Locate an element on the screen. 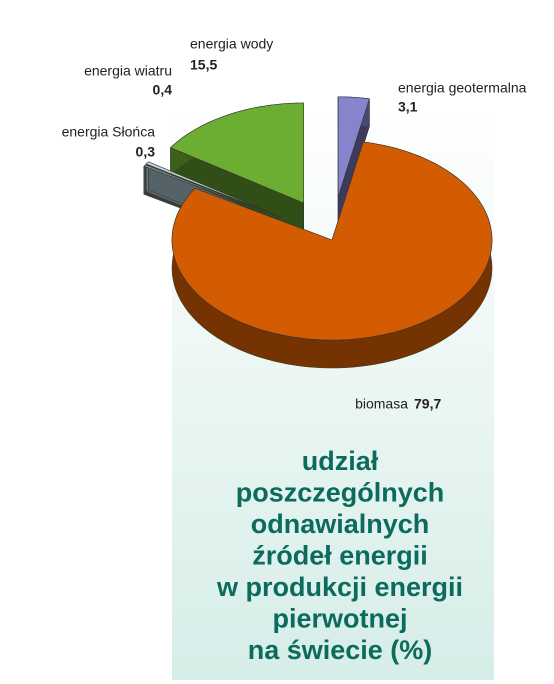 Image resolution: width=554 pixels, height=684 pixels. chart-title: źródeł energii is located at coordinates (340, 556).